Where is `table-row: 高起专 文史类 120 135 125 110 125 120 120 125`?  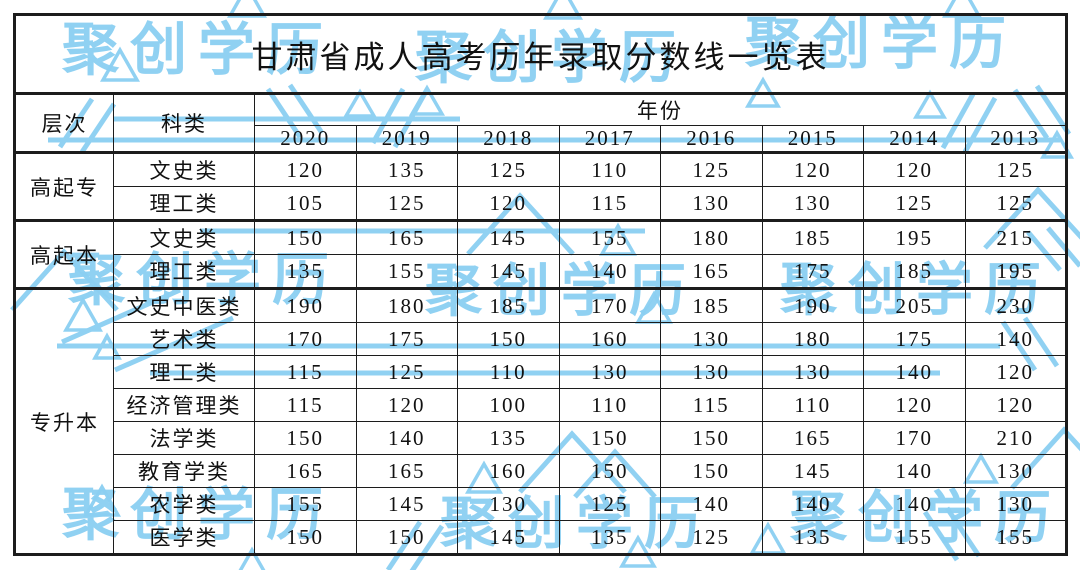
table-row: 高起专 文史类 120 135 125 110 125 120 120 125 is located at coordinates (540, 186).